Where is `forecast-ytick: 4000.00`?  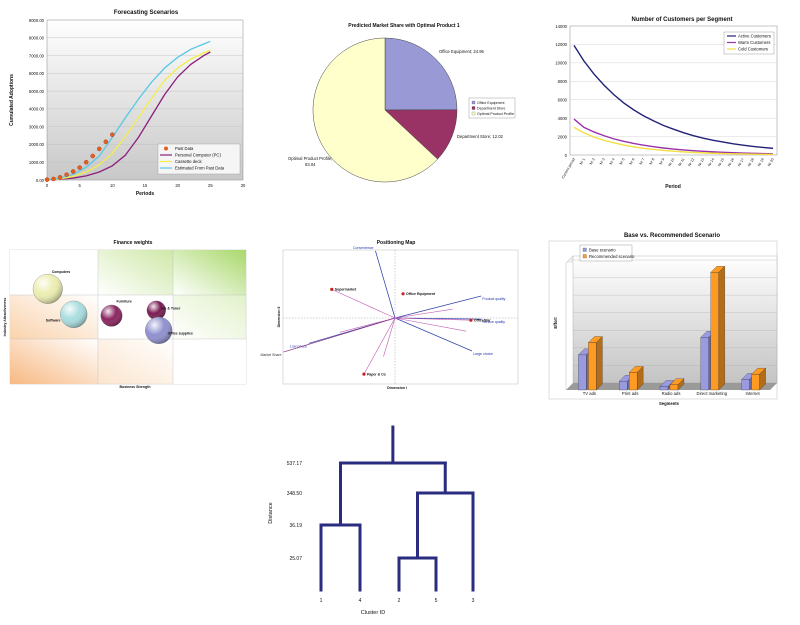
forecast-ytick: 4000.00 is located at coordinates (37, 109).